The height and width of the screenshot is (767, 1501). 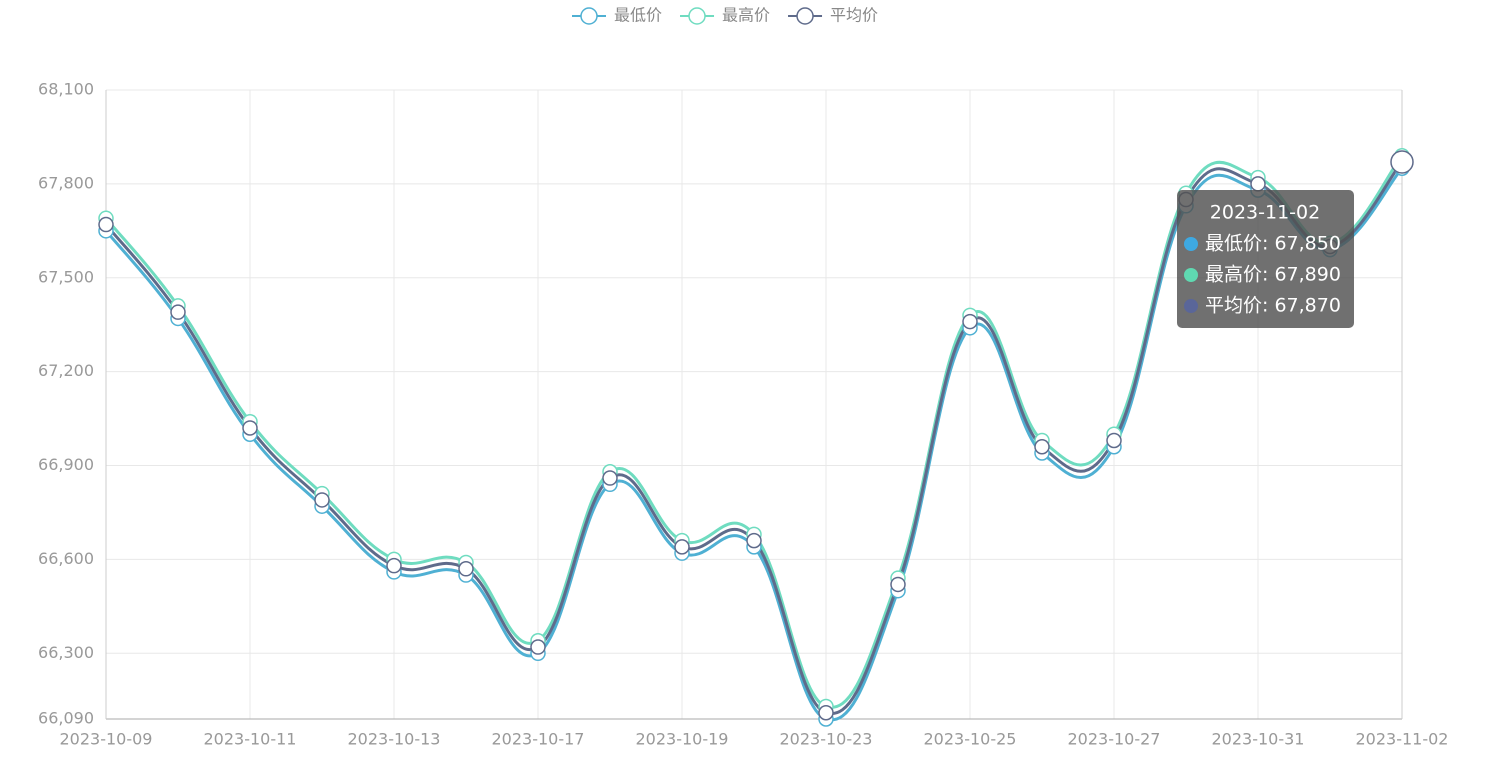 What do you see at coordinates (66, 652) in the screenshot?
I see `y-tick-label: 66,300` at bounding box center [66, 652].